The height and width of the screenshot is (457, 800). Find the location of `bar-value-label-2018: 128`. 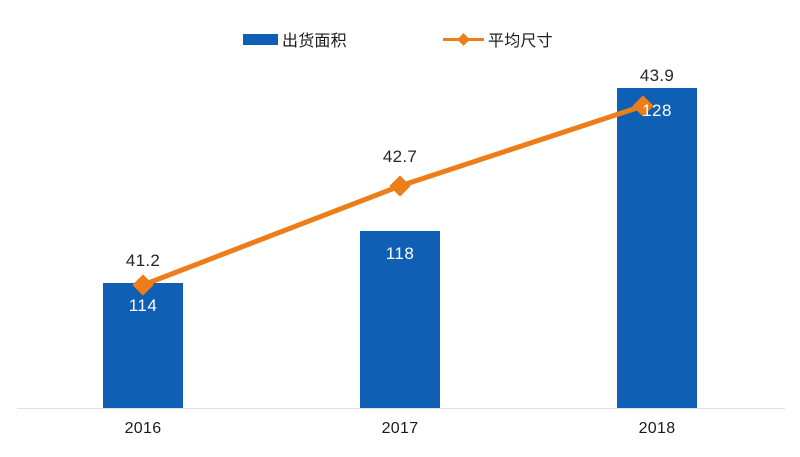

bar-value-label-2018: 128 is located at coordinates (657, 110).